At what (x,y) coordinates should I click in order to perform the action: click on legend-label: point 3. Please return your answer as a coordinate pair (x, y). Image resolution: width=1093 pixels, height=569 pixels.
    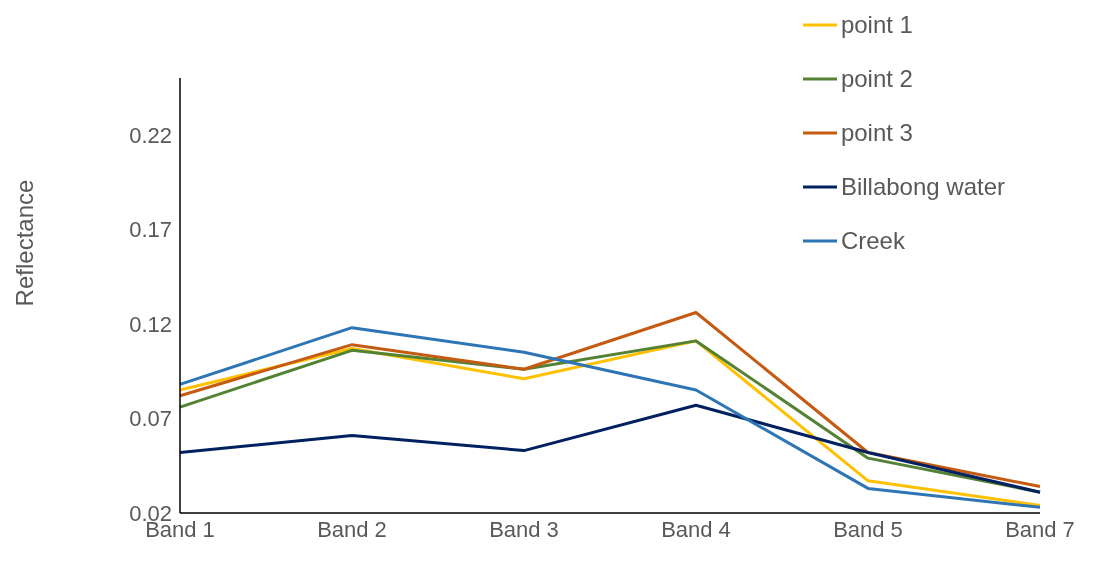
    Looking at the image, I should click on (876, 133).